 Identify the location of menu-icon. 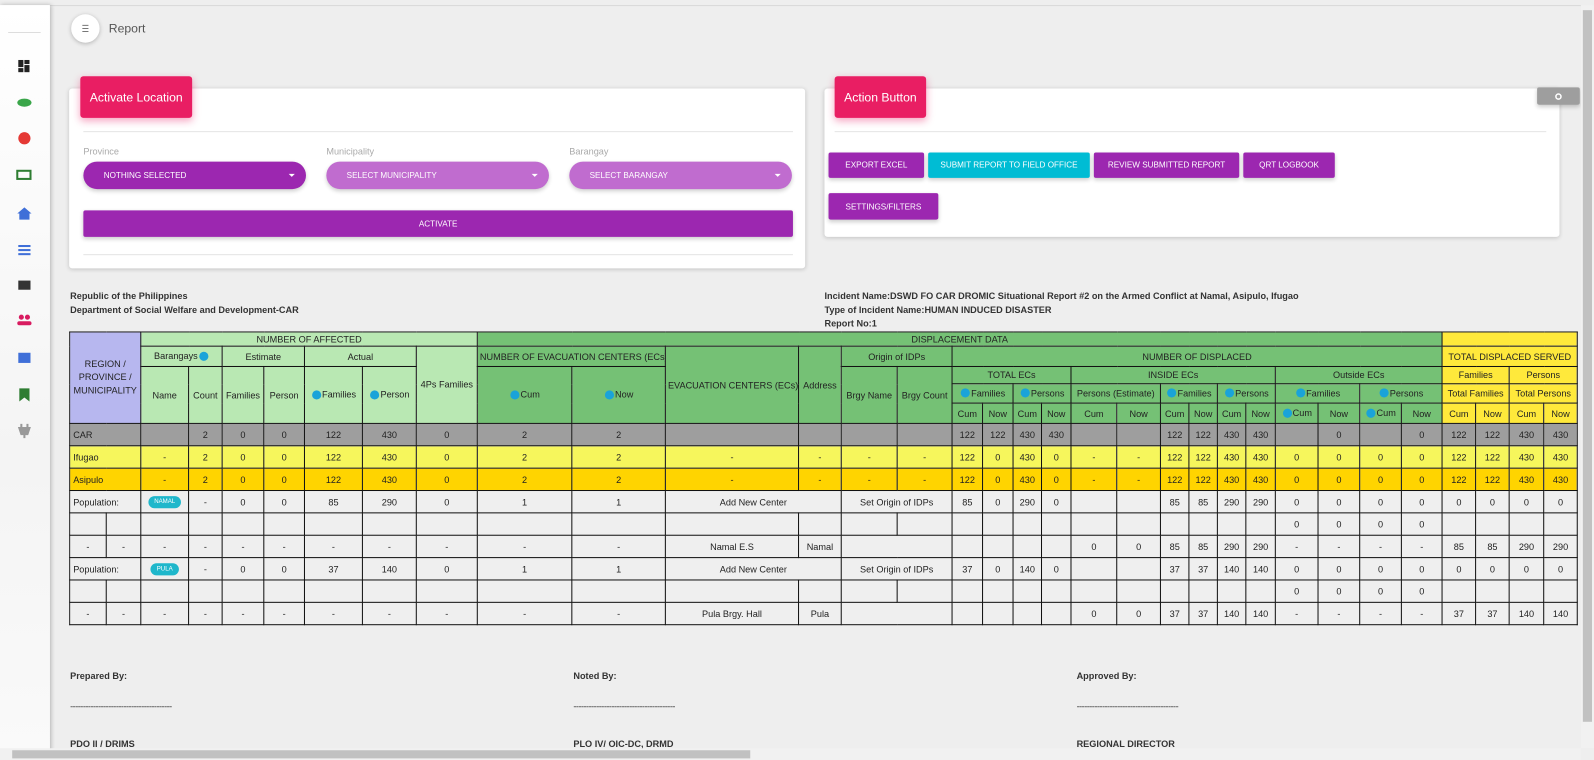
(85, 28).